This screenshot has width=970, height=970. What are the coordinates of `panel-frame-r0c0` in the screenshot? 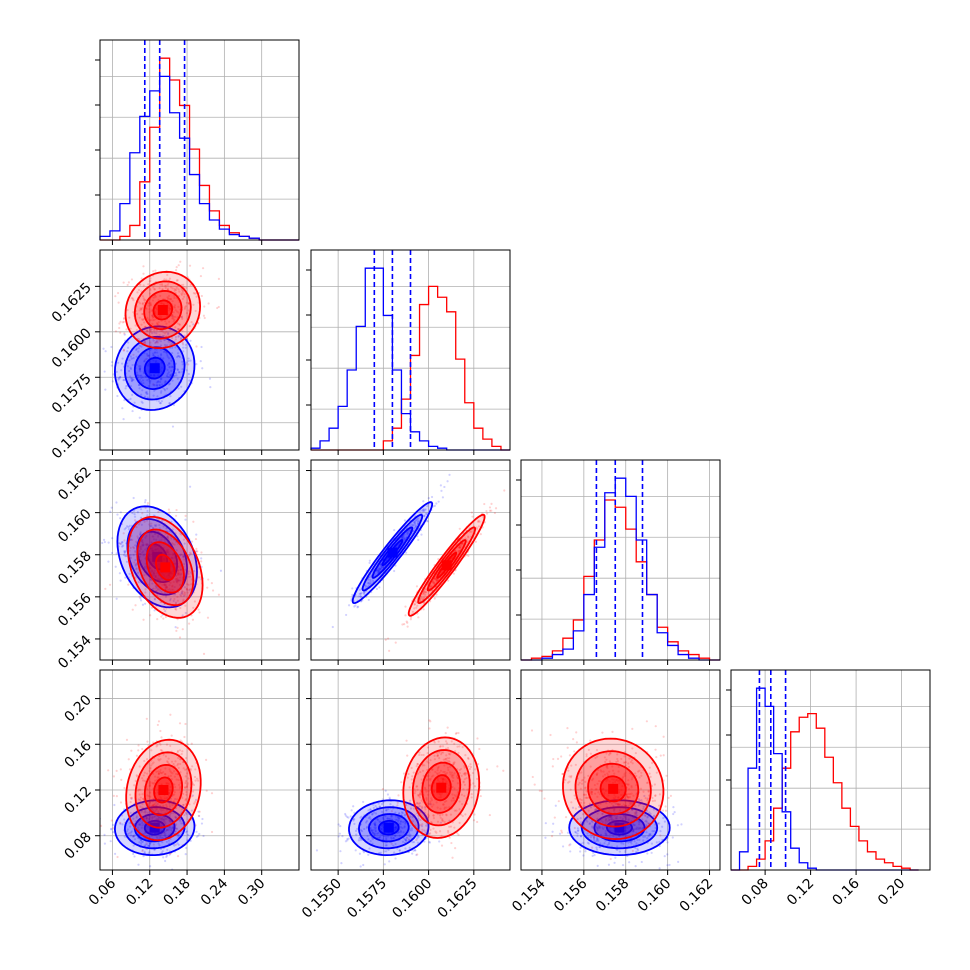 It's located at (199, 140).